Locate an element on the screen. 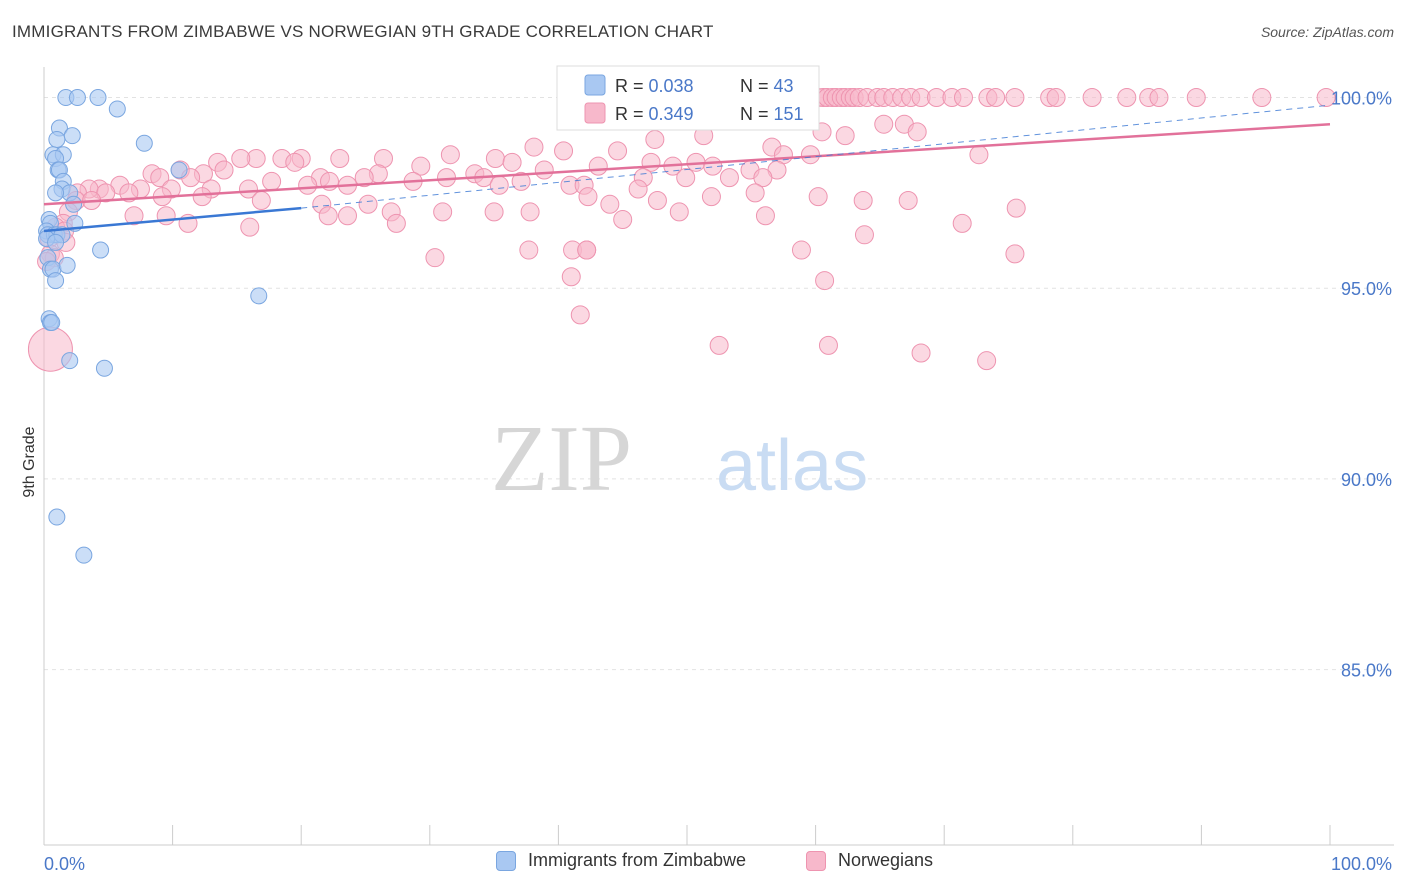 Image resolution: width=1406 pixels, height=892 pixels. trend-lines is located at coordinates (687, 168).